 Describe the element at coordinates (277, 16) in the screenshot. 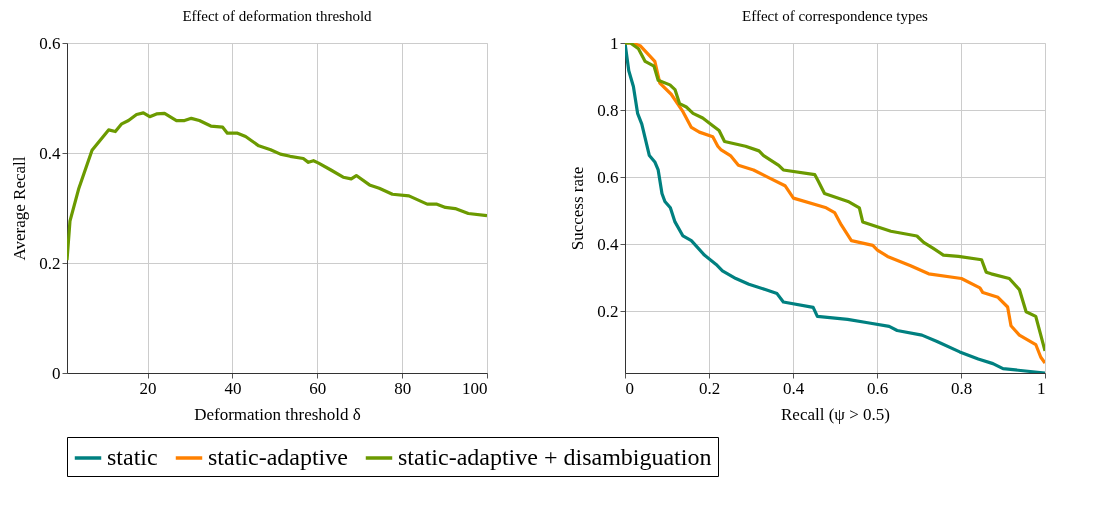

I see `chart-title: Effect of deformation threshold` at that location.